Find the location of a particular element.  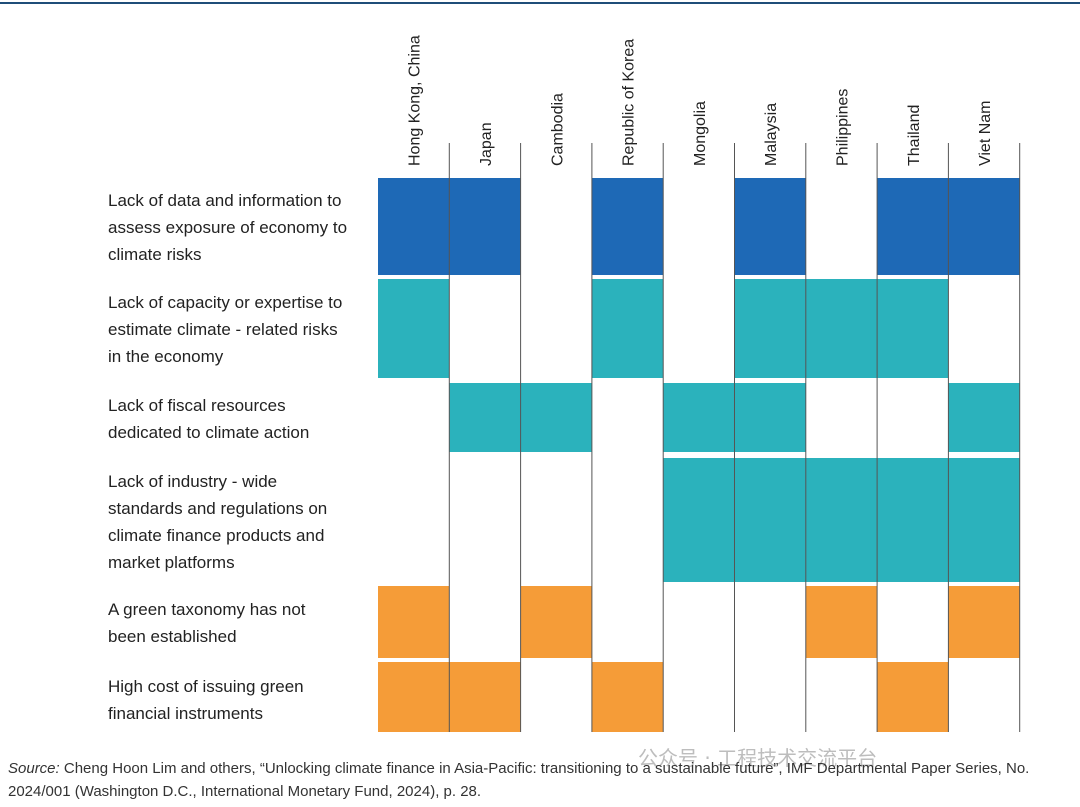

cell-r2-c8 is located at coordinates (984, 417).